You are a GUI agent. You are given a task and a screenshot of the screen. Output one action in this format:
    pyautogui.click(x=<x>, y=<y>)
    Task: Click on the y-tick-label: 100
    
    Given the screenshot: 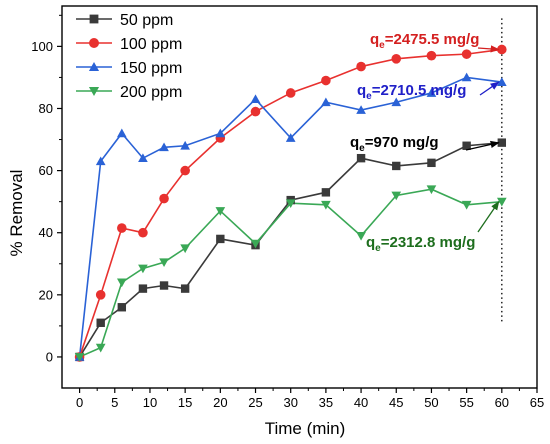 What is the action you would take?
    pyautogui.click(x=42, y=46)
    